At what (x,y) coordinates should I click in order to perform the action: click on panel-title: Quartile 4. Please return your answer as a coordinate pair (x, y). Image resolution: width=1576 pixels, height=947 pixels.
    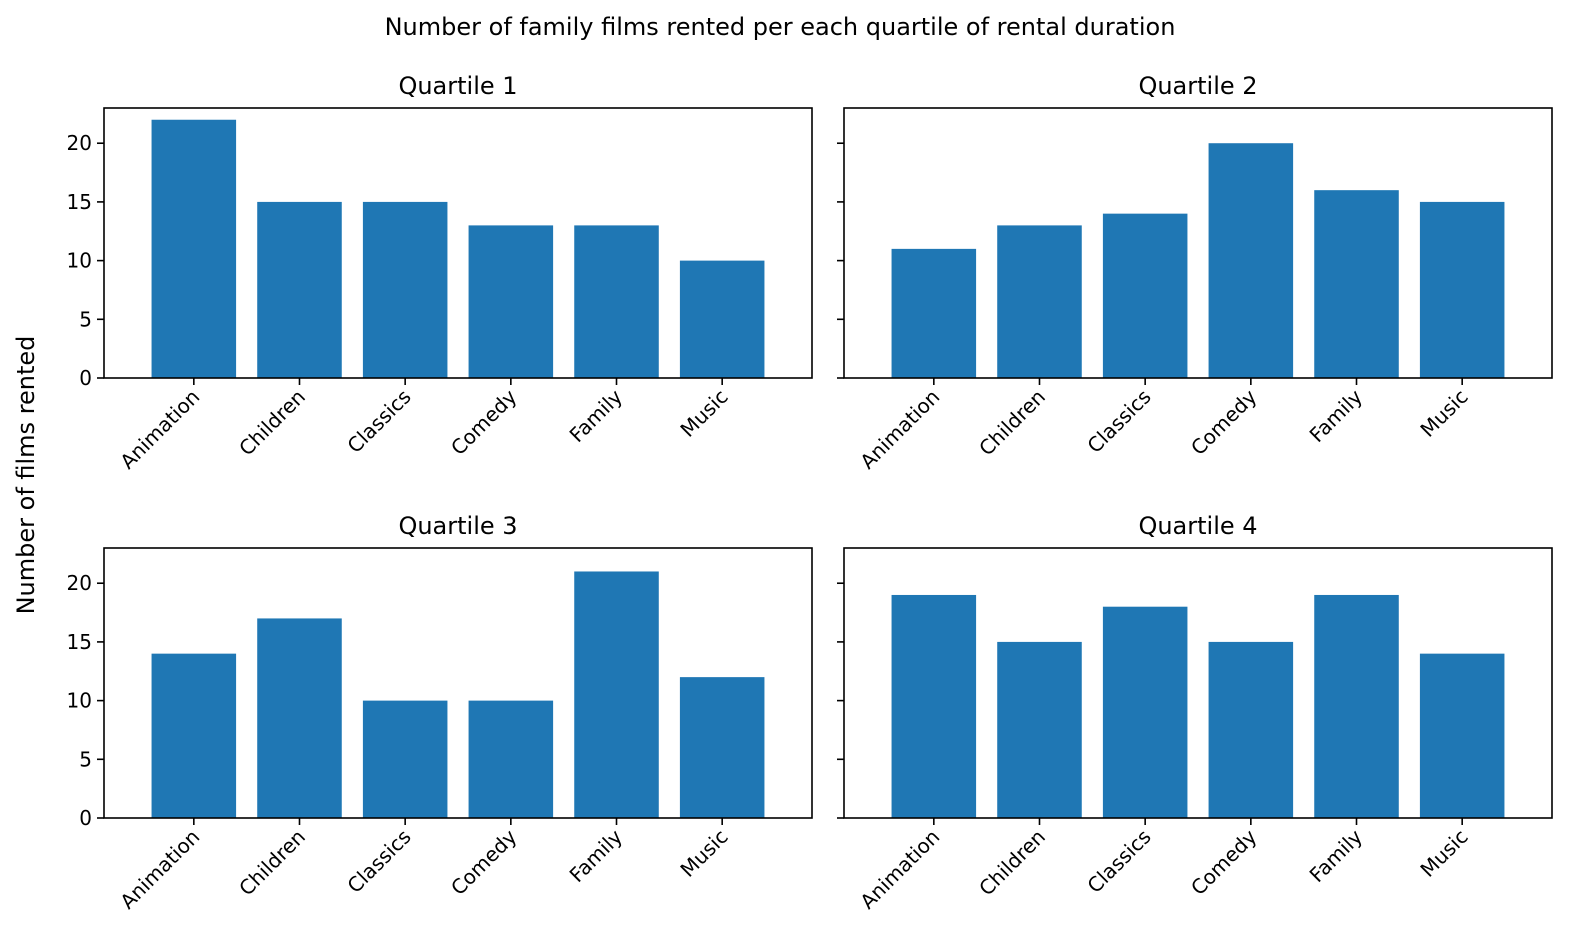
    Looking at the image, I should click on (1197, 526).